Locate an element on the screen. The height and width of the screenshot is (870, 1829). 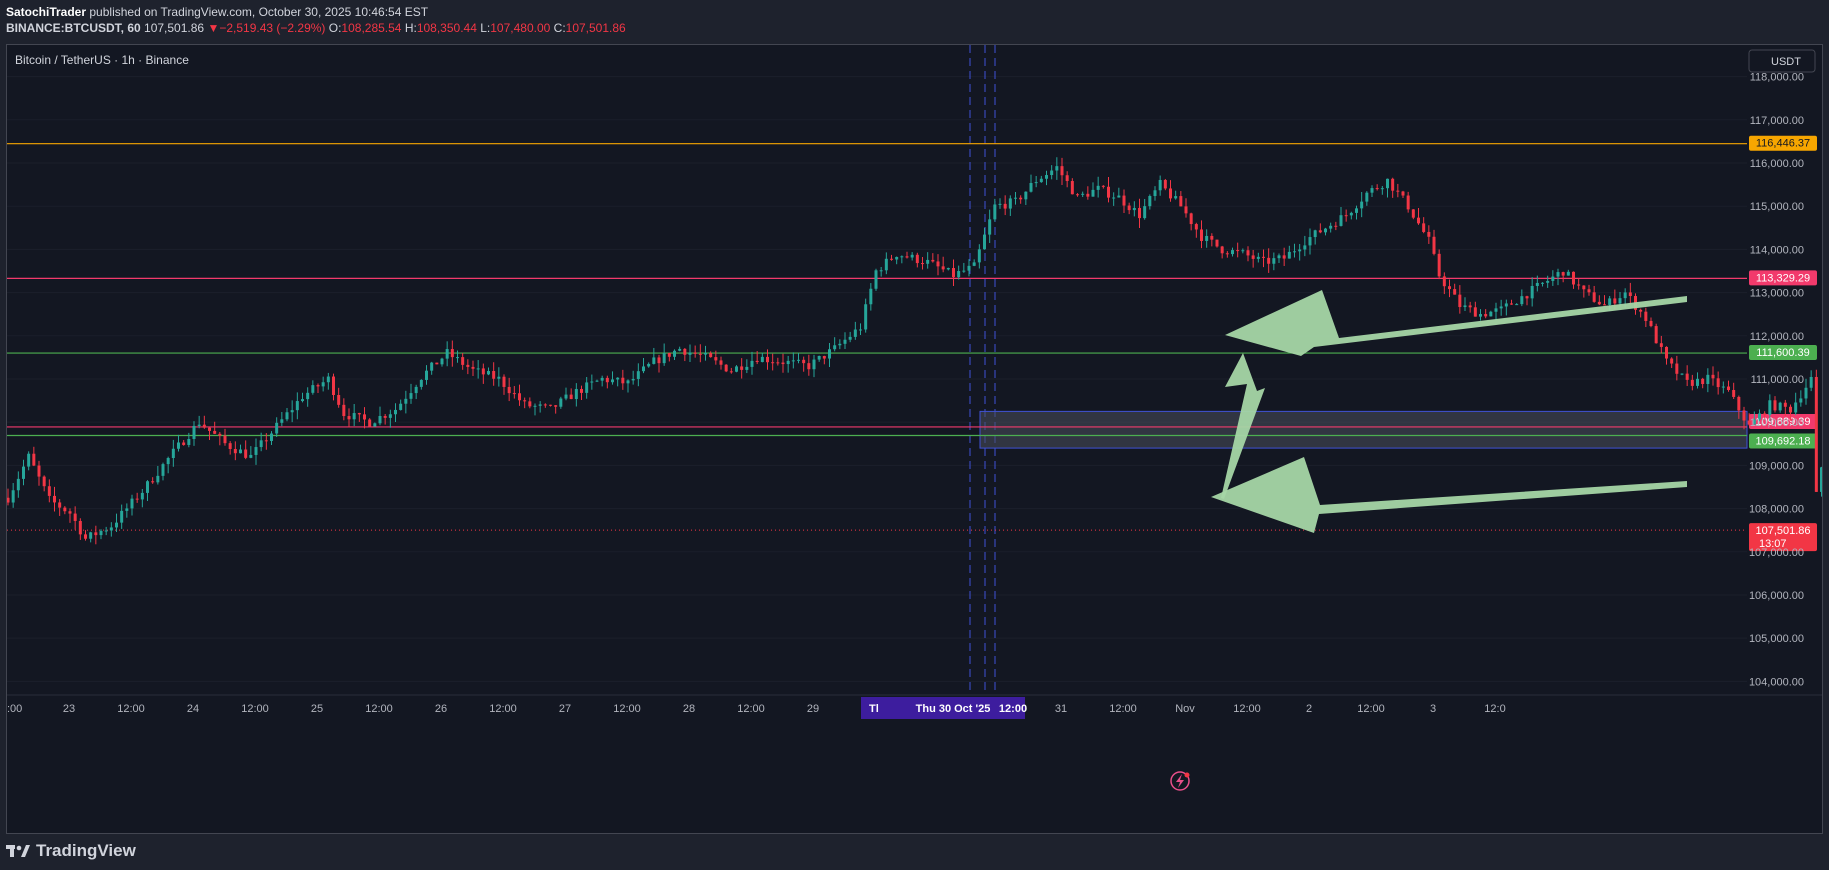
price-tick-label: 109,000.00 is located at coordinates (1776, 466).